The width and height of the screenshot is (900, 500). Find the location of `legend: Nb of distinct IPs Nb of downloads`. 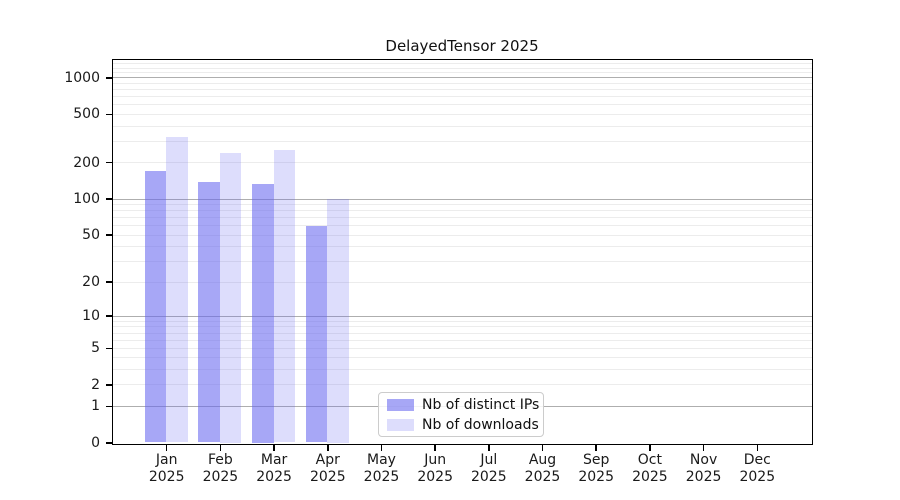

legend: Nb of distinct IPs Nb of downloads is located at coordinates (461, 414).